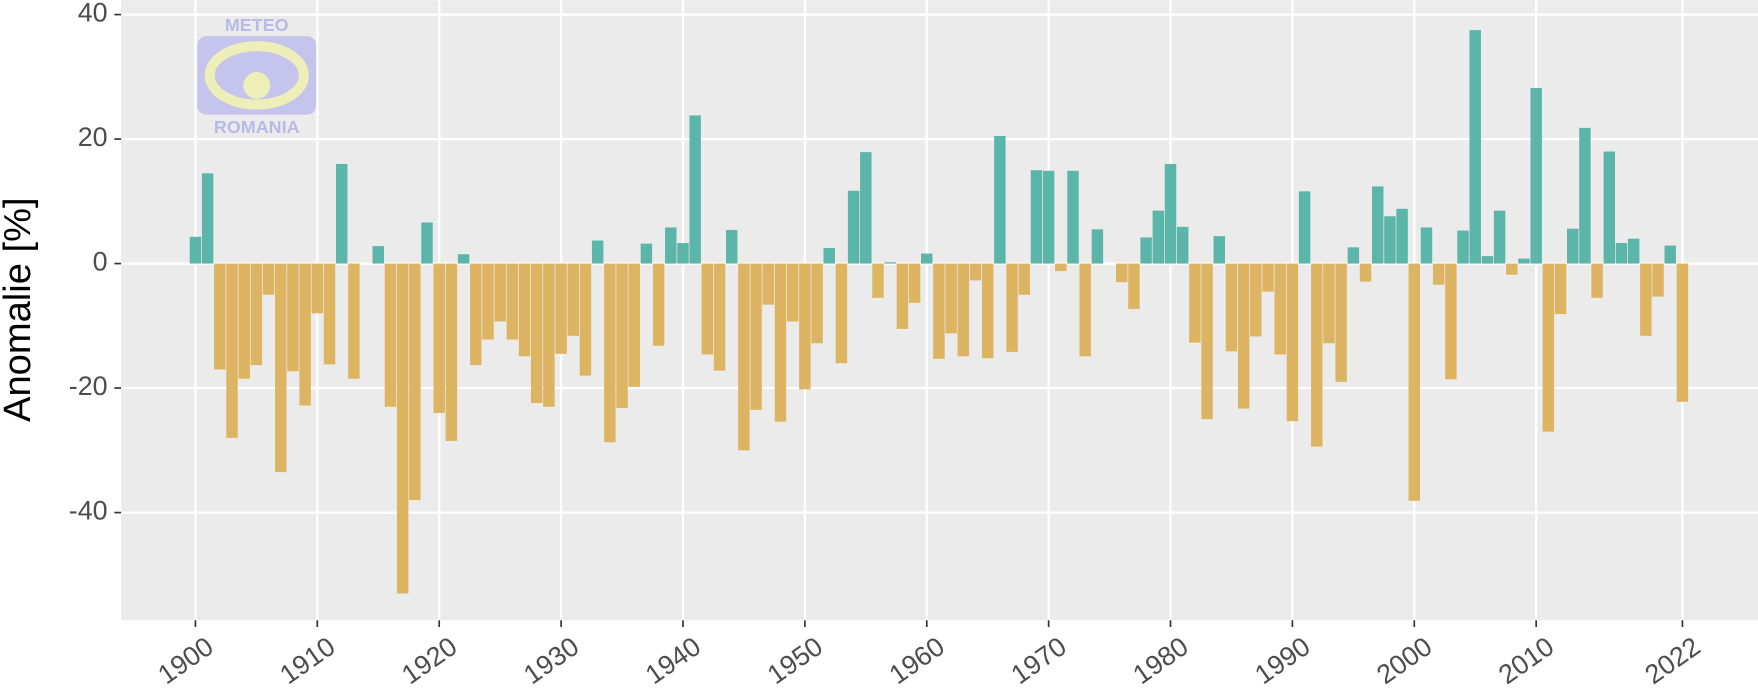 This screenshot has height=699, width=1758. What do you see at coordinates (185, 660) in the screenshot?
I see `x-tick-label: 1900` at bounding box center [185, 660].